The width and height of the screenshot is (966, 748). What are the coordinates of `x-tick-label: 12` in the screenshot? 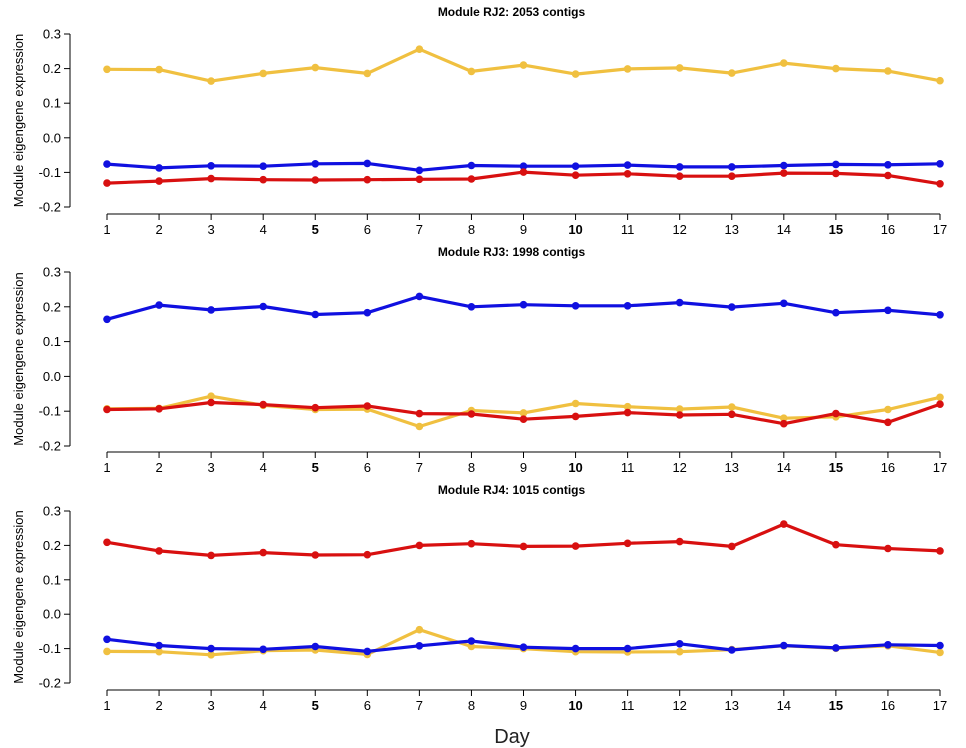 It's located at (679, 229).